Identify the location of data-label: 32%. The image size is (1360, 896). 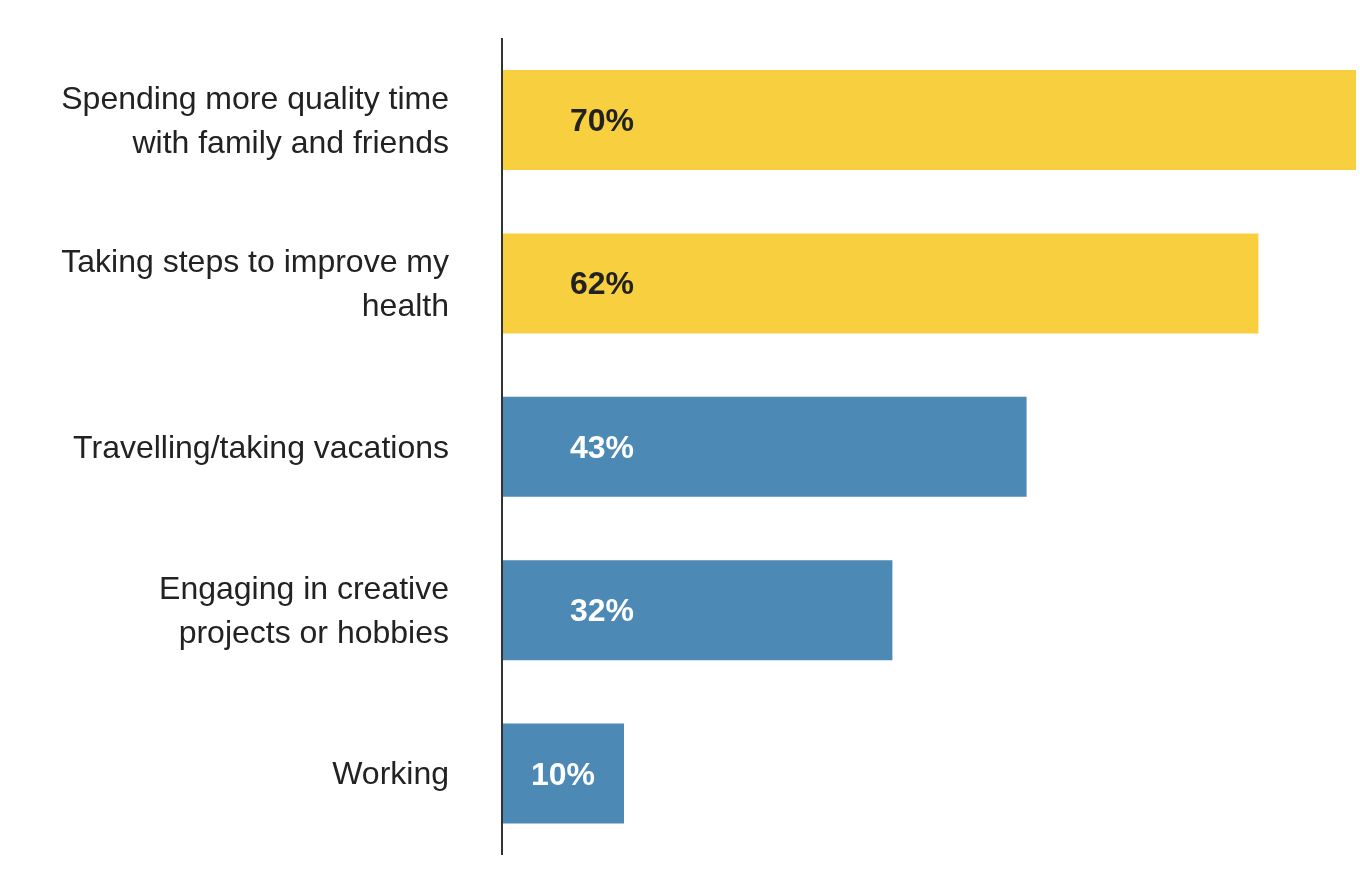
(602, 610).